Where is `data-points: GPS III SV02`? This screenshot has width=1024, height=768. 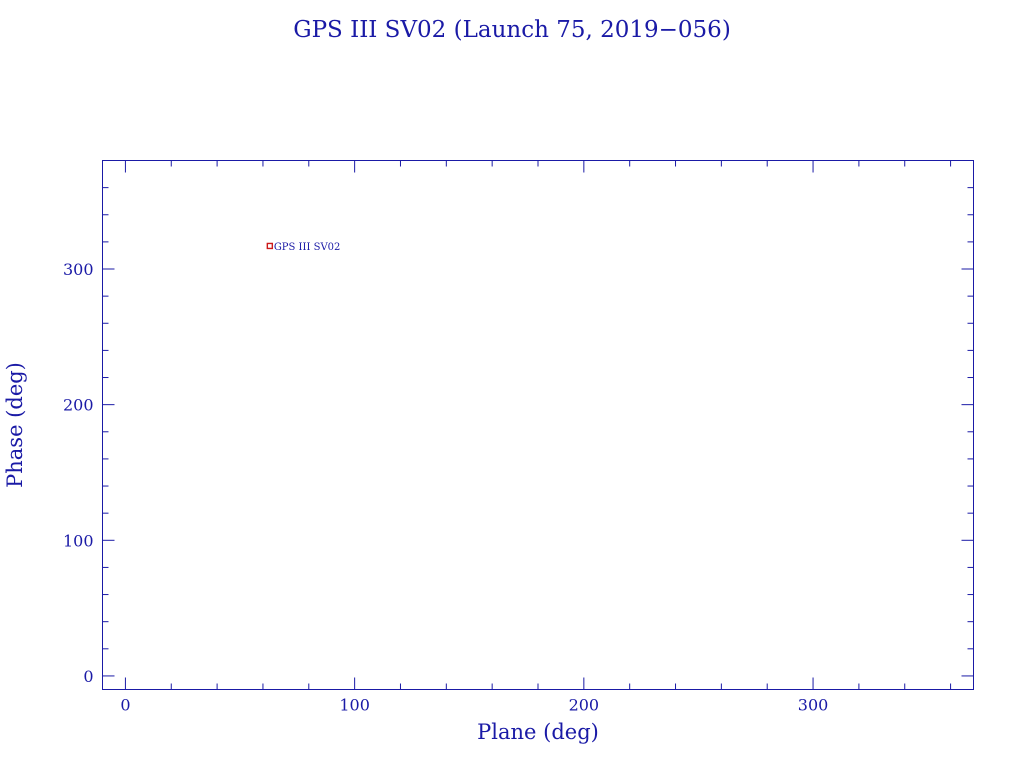
data-points: GPS III SV02 is located at coordinates (303, 247).